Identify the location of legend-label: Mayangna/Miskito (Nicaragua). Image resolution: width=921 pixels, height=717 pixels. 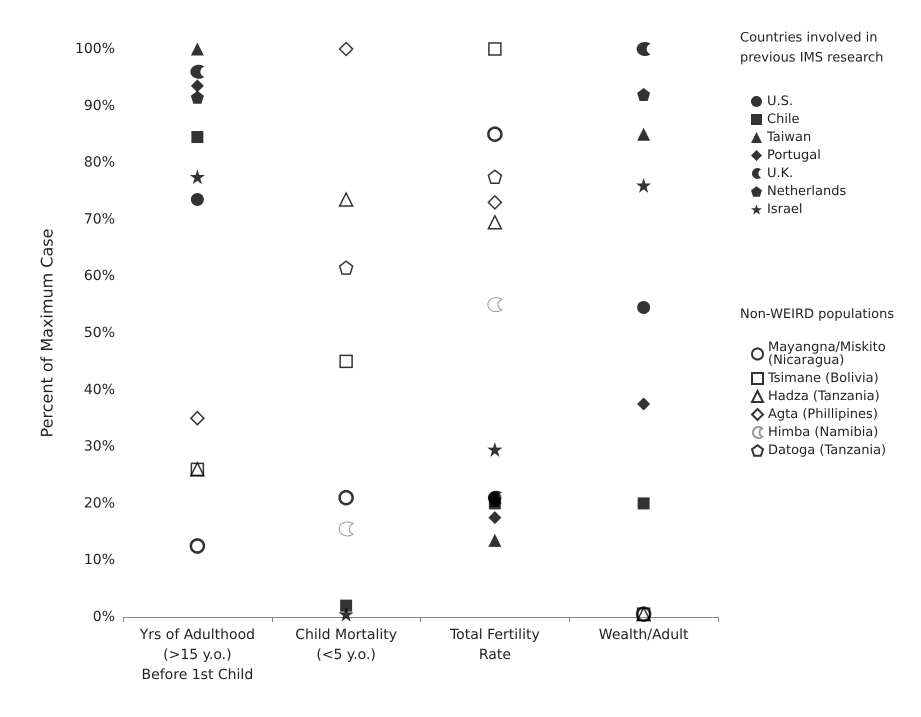
(827, 354).